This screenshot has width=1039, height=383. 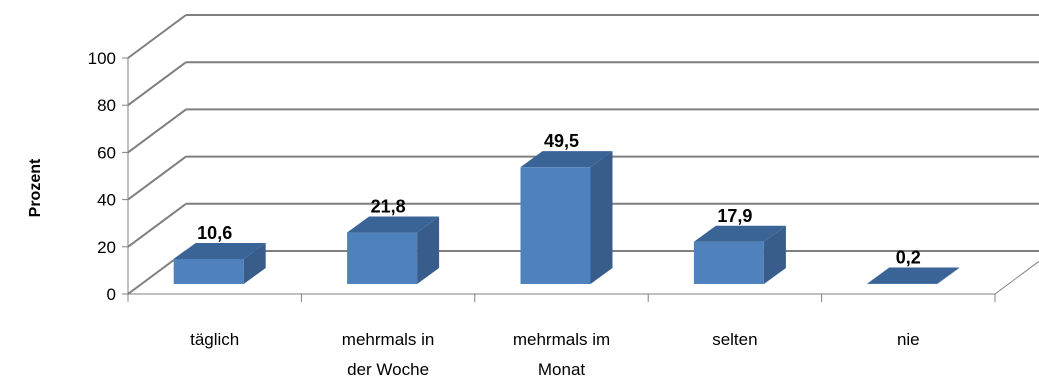 I want to click on y-tick-label: 20, so click(x=106, y=247).